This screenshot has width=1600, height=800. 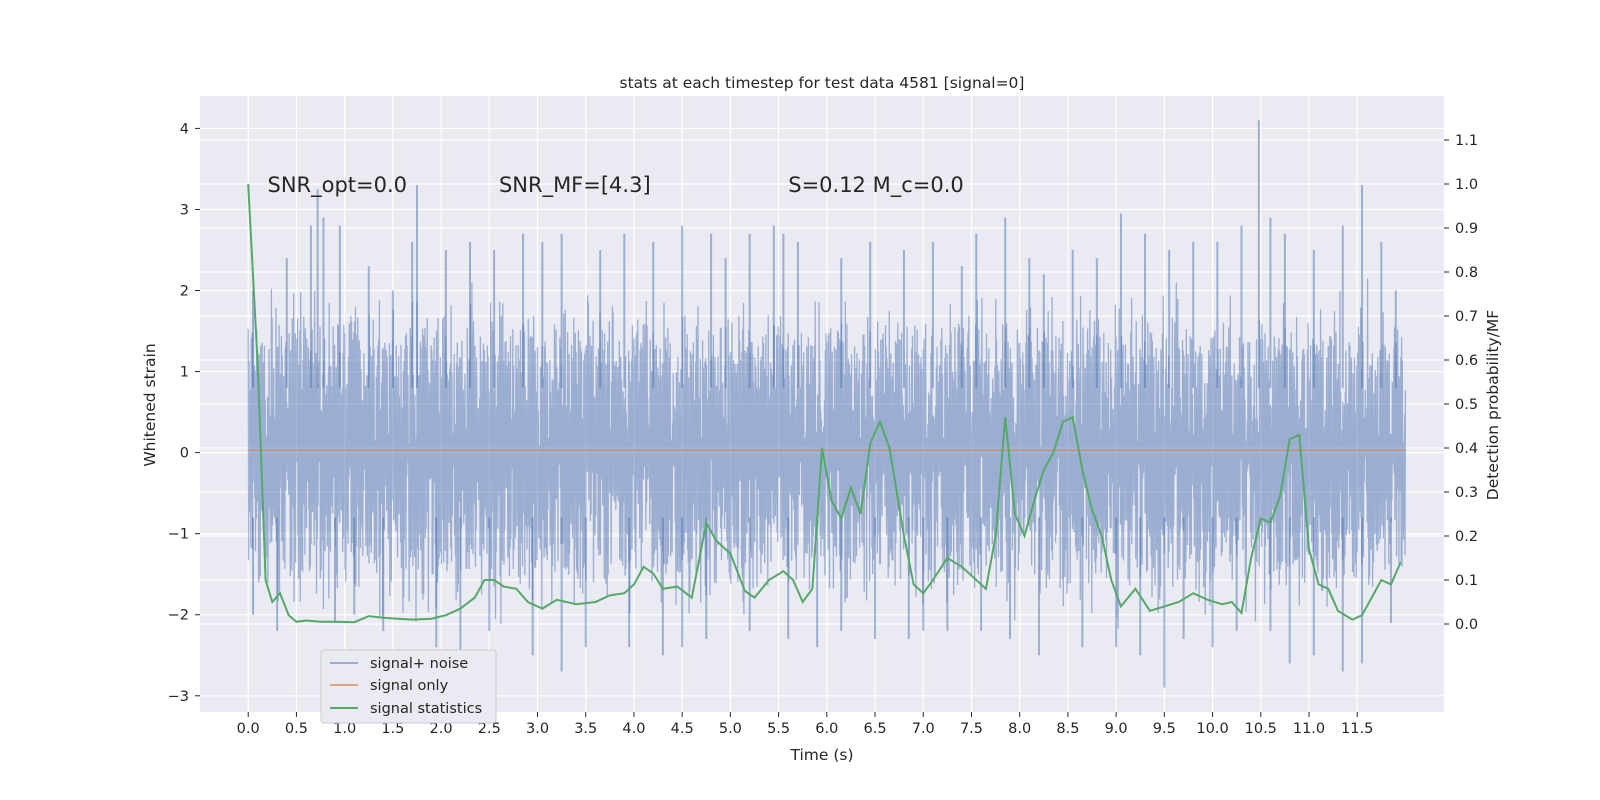 What do you see at coordinates (1116, 729) in the screenshot?
I see `x-tick-label: 9.0` at bounding box center [1116, 729].